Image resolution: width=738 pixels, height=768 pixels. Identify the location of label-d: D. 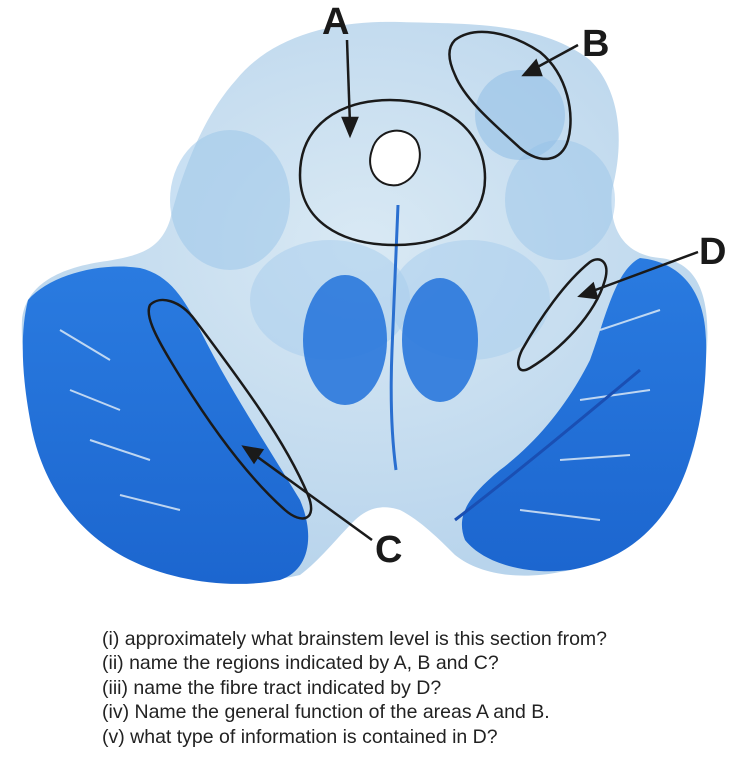
(712, 252).